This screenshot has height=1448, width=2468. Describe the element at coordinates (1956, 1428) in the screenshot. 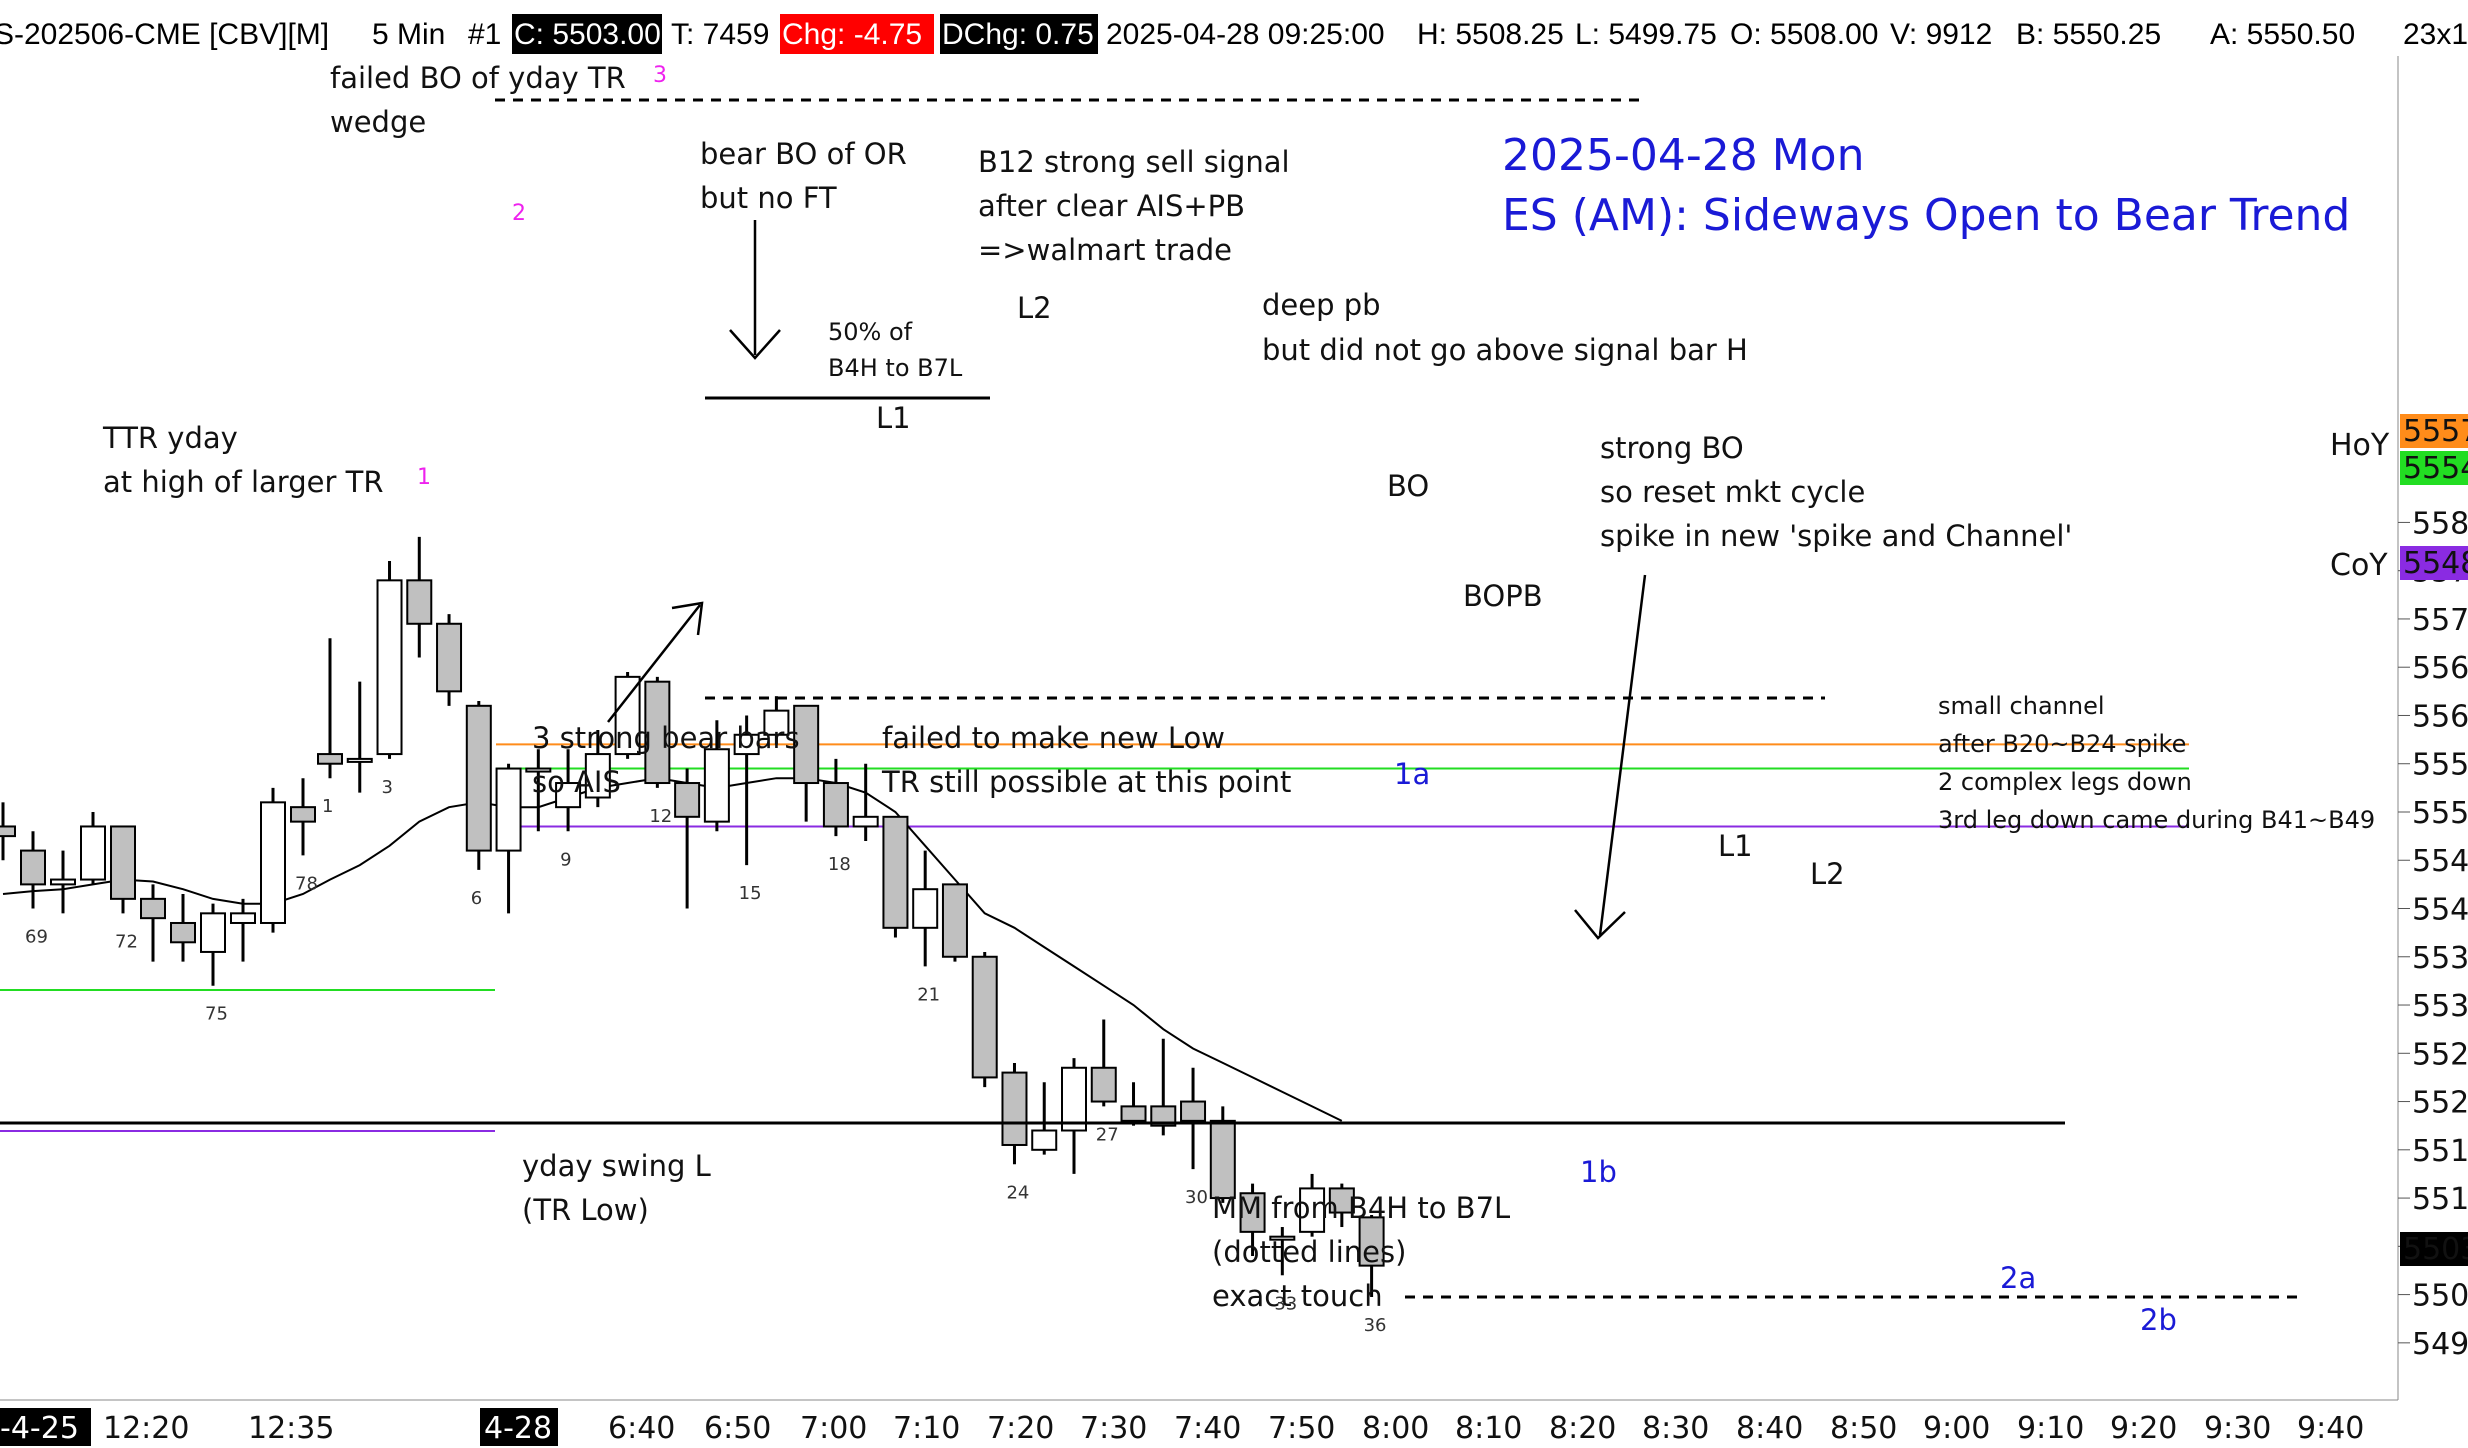

I see `time-label: 9:00` at that location.